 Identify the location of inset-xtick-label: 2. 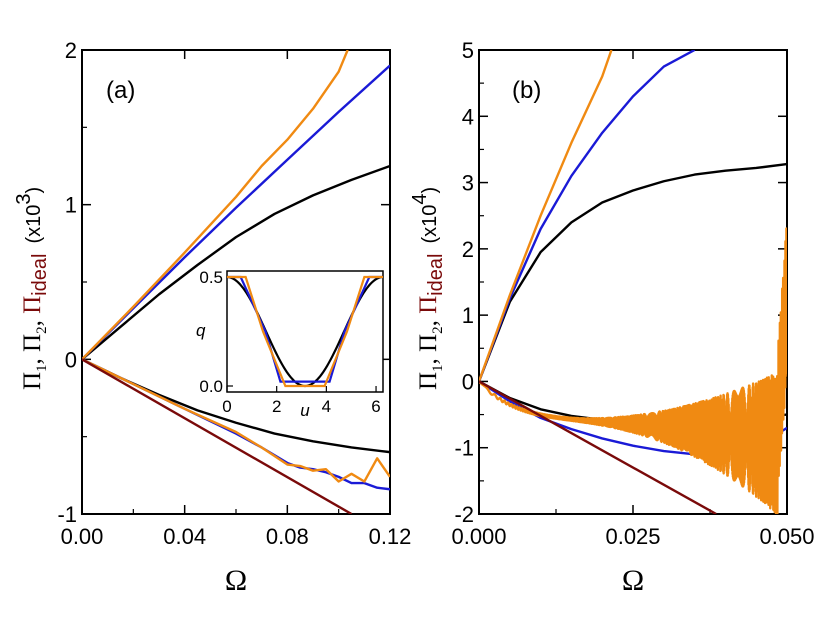
(276, 406).